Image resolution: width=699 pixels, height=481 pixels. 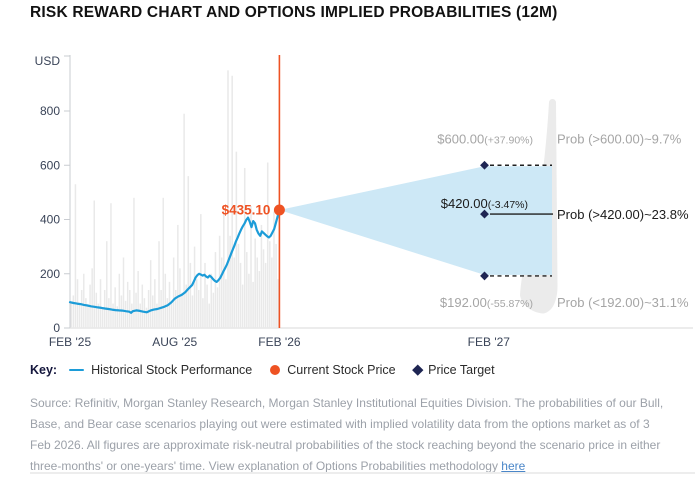 What do you see at coordinates (48, 61) in the screenshot?
I see `y-axis-unit: USD` at bounding box center [48, 61].